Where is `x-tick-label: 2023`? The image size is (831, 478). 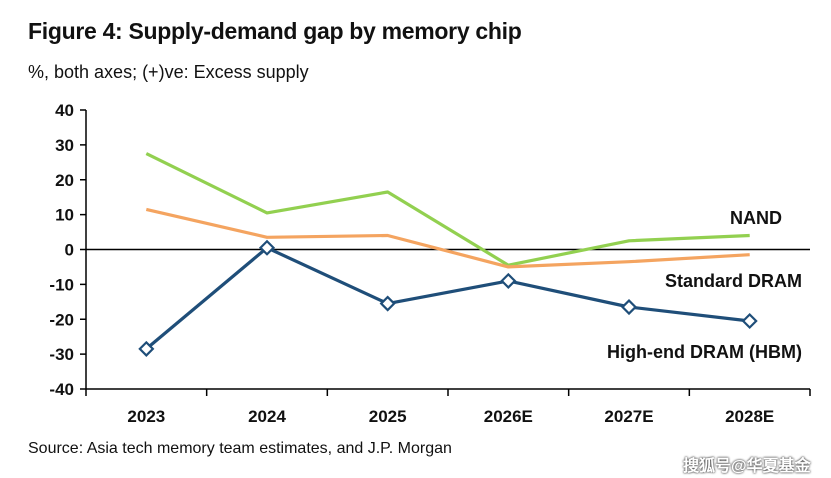
x-tick-label: 2023 is located at coordinates (146, 416).